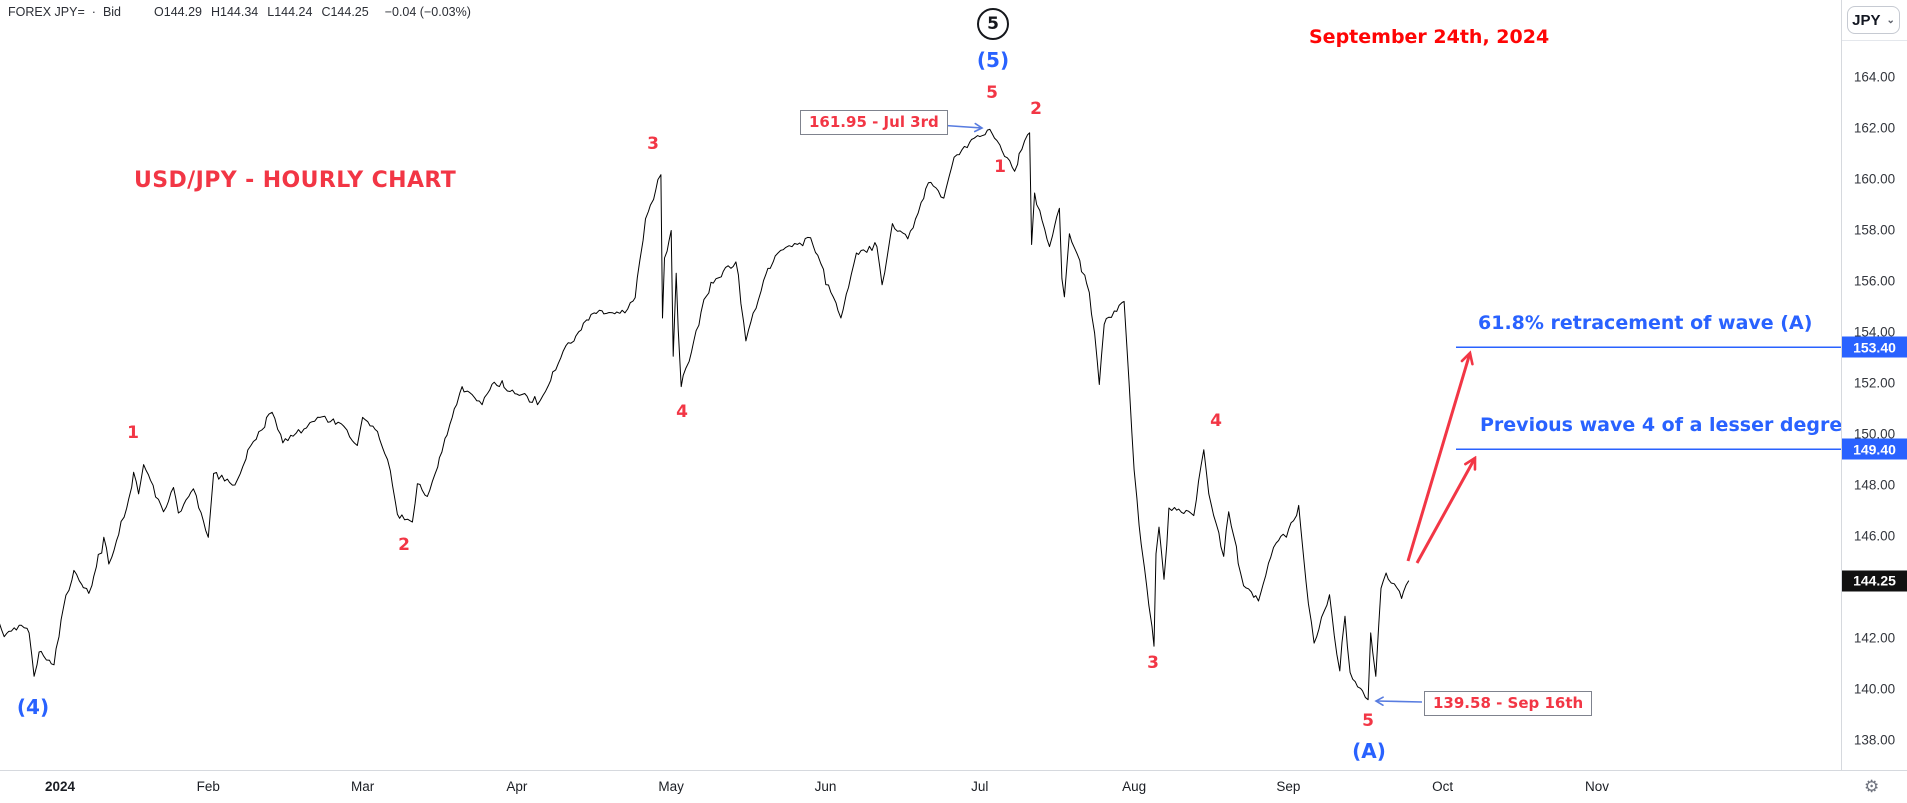 The height and width of the screenshot is (803, 1907). What do you see at coordinates (1443, 786) in the screenshot?
I see `time-tick-Oct: Oct` at bounding box center [1443, 786].